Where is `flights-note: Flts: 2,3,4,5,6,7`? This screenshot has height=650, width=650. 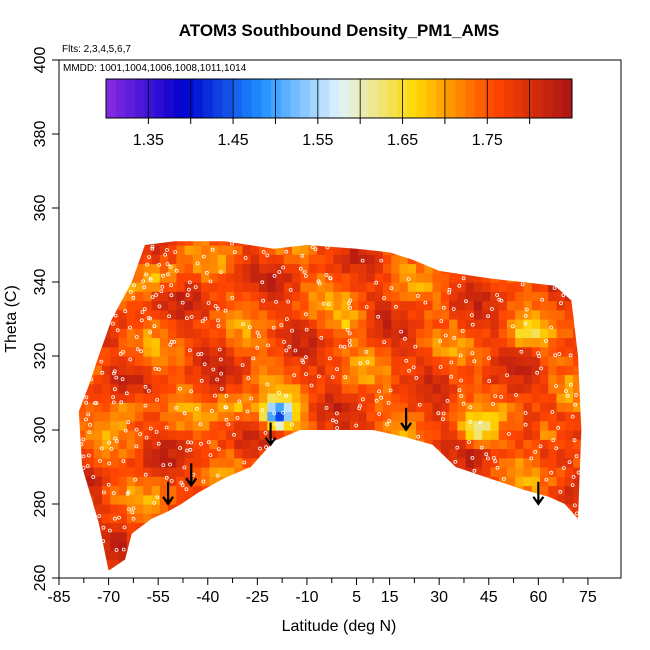 flights-note: Flts: 2,3,4,5,6,7 is located at coordinates (96, 49).